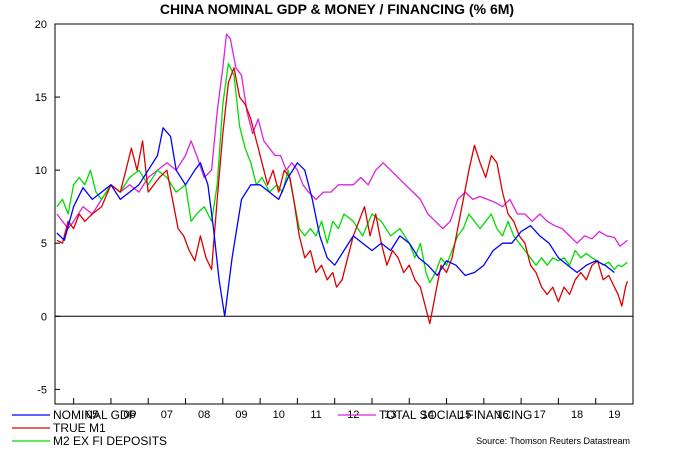 Image resolution: width=675 pixels, height=450 pixels. Describe the element at coordinates (502, 415) in the screenshot. I see `x-tick-label: 16` at that location.